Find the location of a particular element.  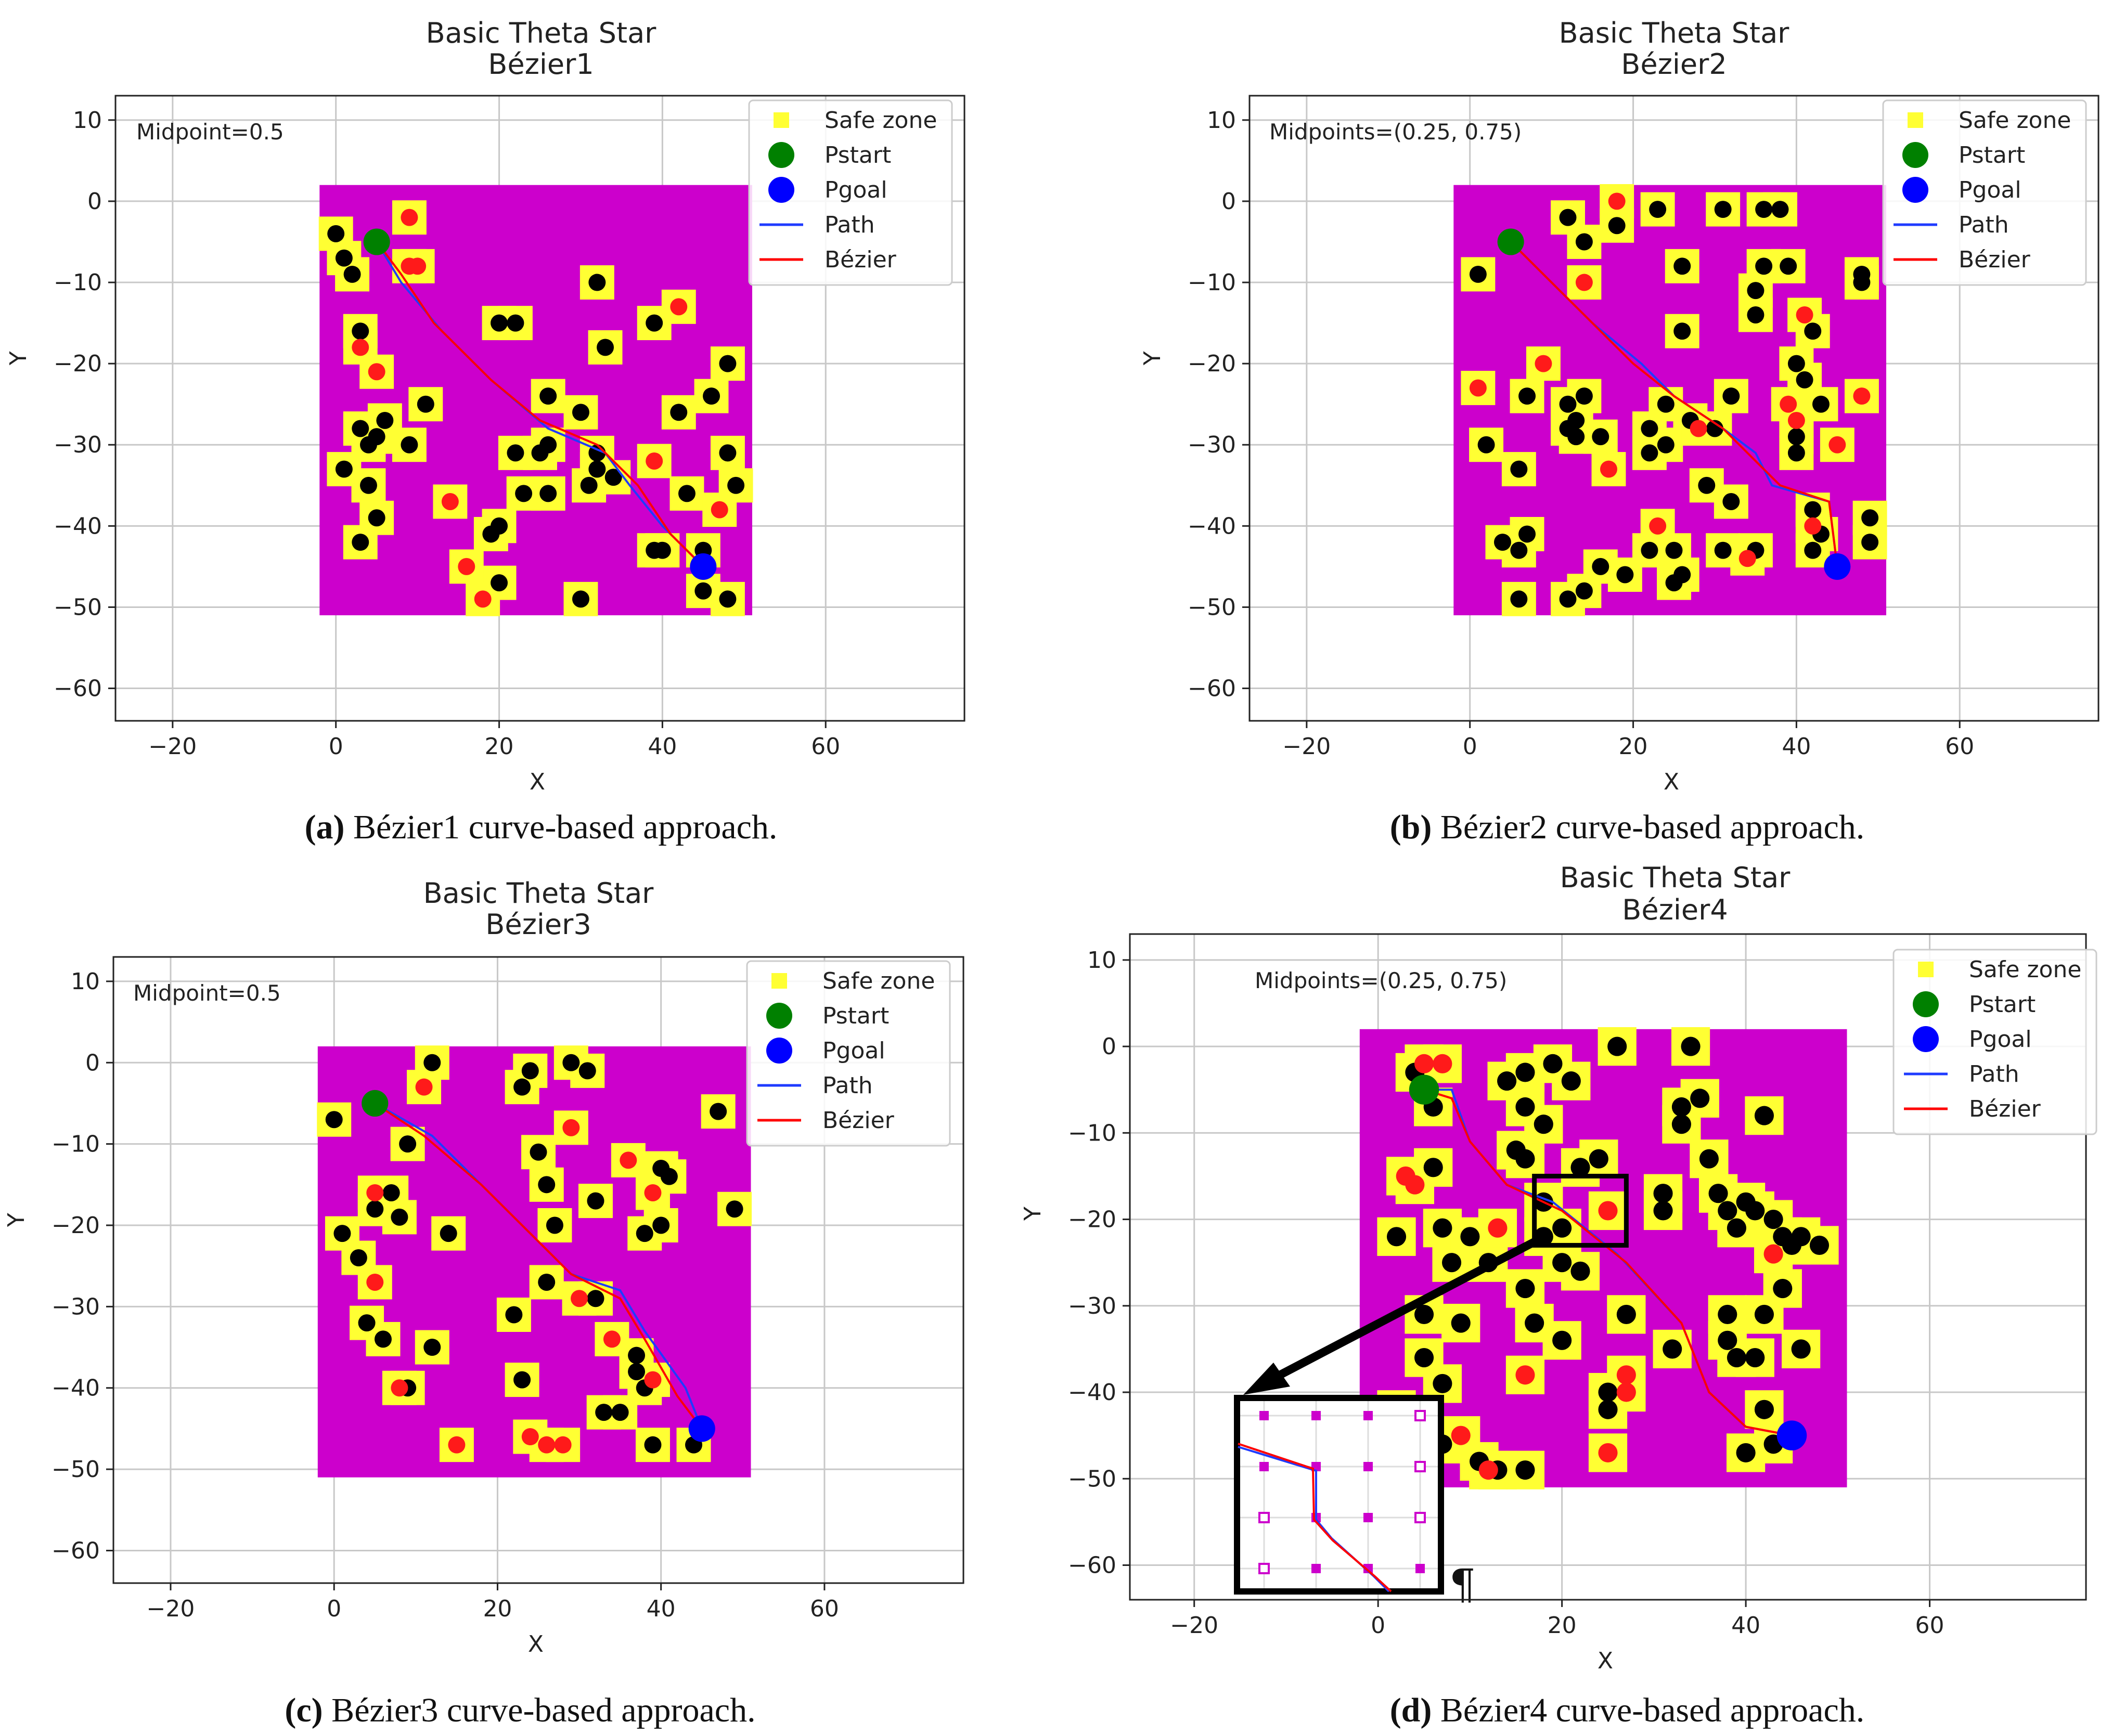

caption-b-text: Bézier2 curve-based approach. is located at coordinates (1648, 827).